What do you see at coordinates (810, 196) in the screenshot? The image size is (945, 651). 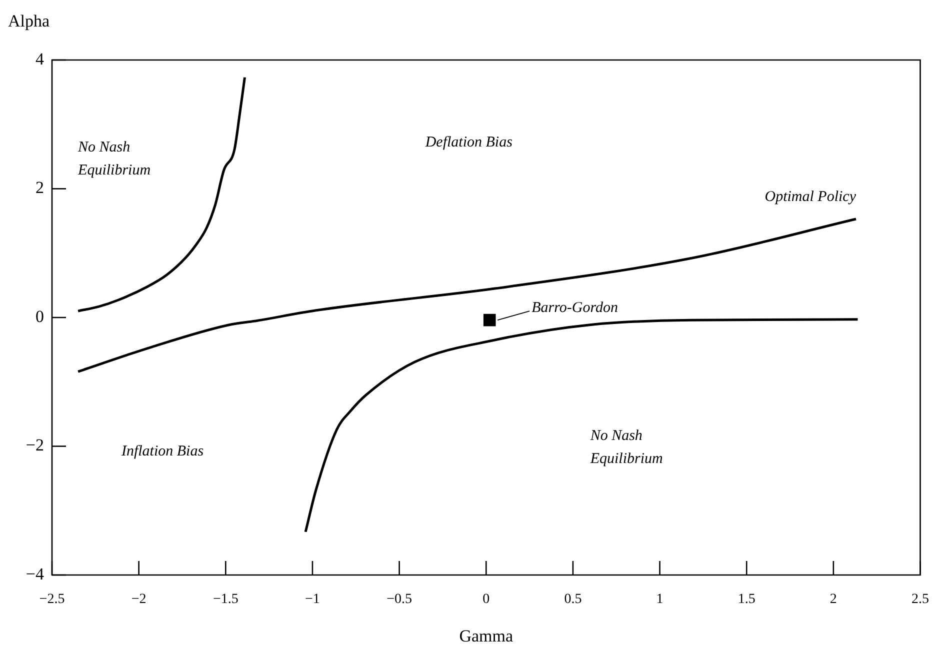 I see `series-label: Optimal Policy` at bounding box center [810, 196].